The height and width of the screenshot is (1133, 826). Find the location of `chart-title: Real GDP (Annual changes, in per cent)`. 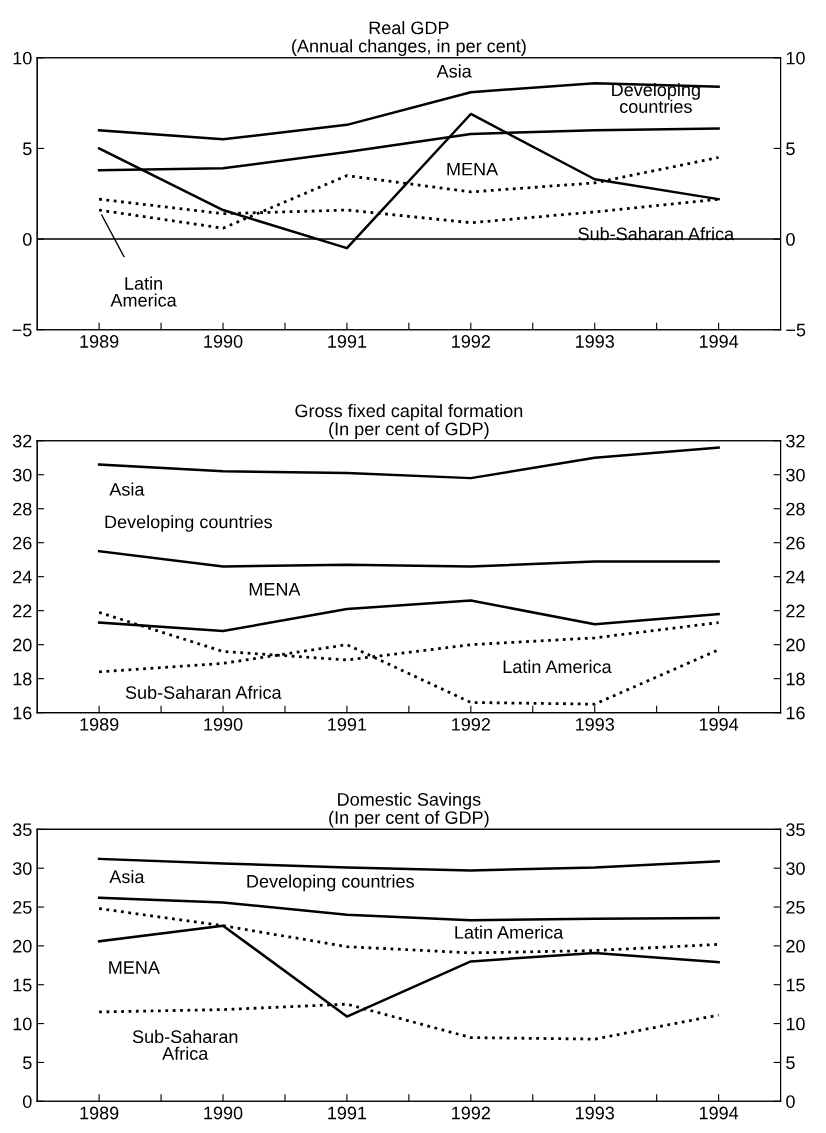

chart-title: Real GDP (Annual changes, in per cent) is located at coordinates (409, 38).